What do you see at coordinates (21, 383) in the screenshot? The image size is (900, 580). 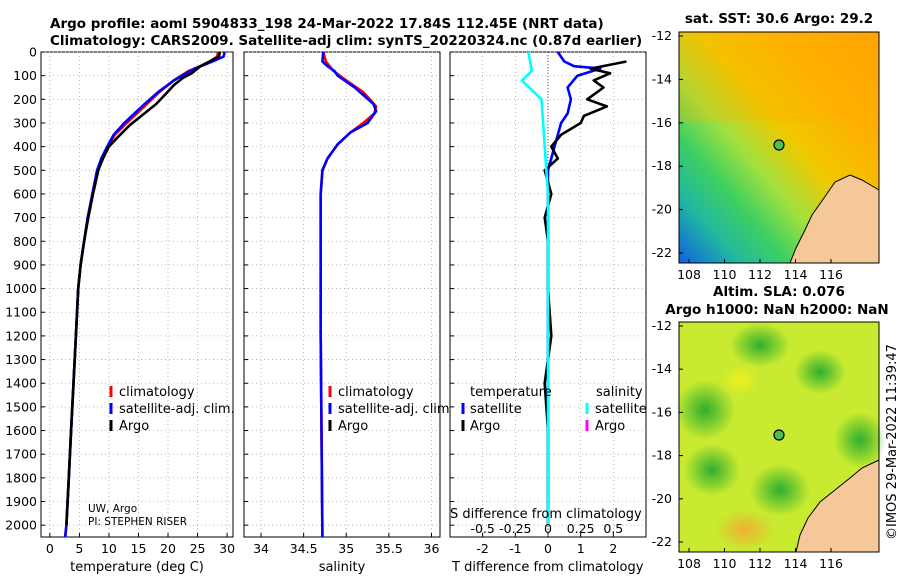 I see `depth-tick-label: 1400` at bounding box center [21, 383].